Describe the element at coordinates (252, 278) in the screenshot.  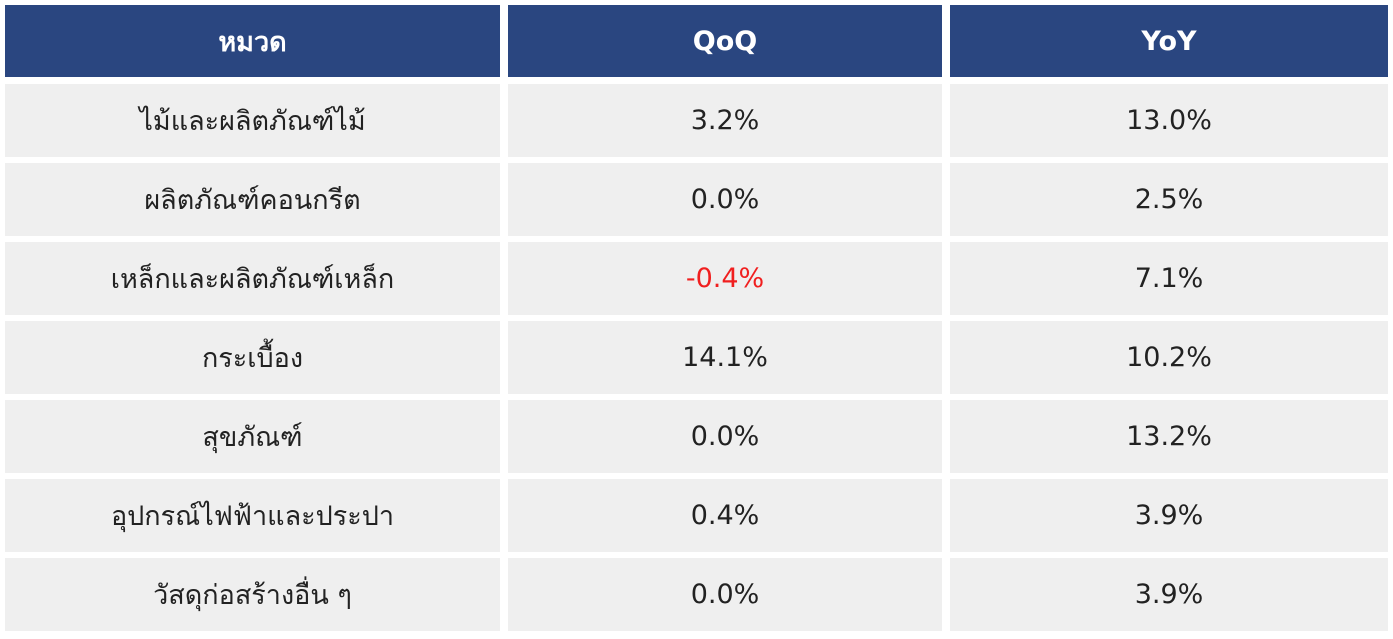
I see `category-cell: เหล็กและผลิตภัณฑ์เหล็ก` at that location.